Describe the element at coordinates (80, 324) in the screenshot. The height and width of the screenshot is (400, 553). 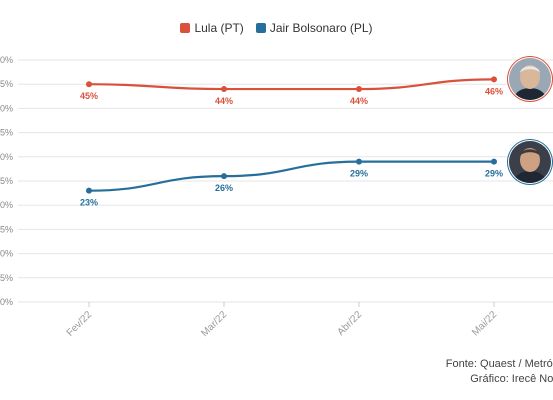
I see `x-tick-label: Fev/22` at that location.